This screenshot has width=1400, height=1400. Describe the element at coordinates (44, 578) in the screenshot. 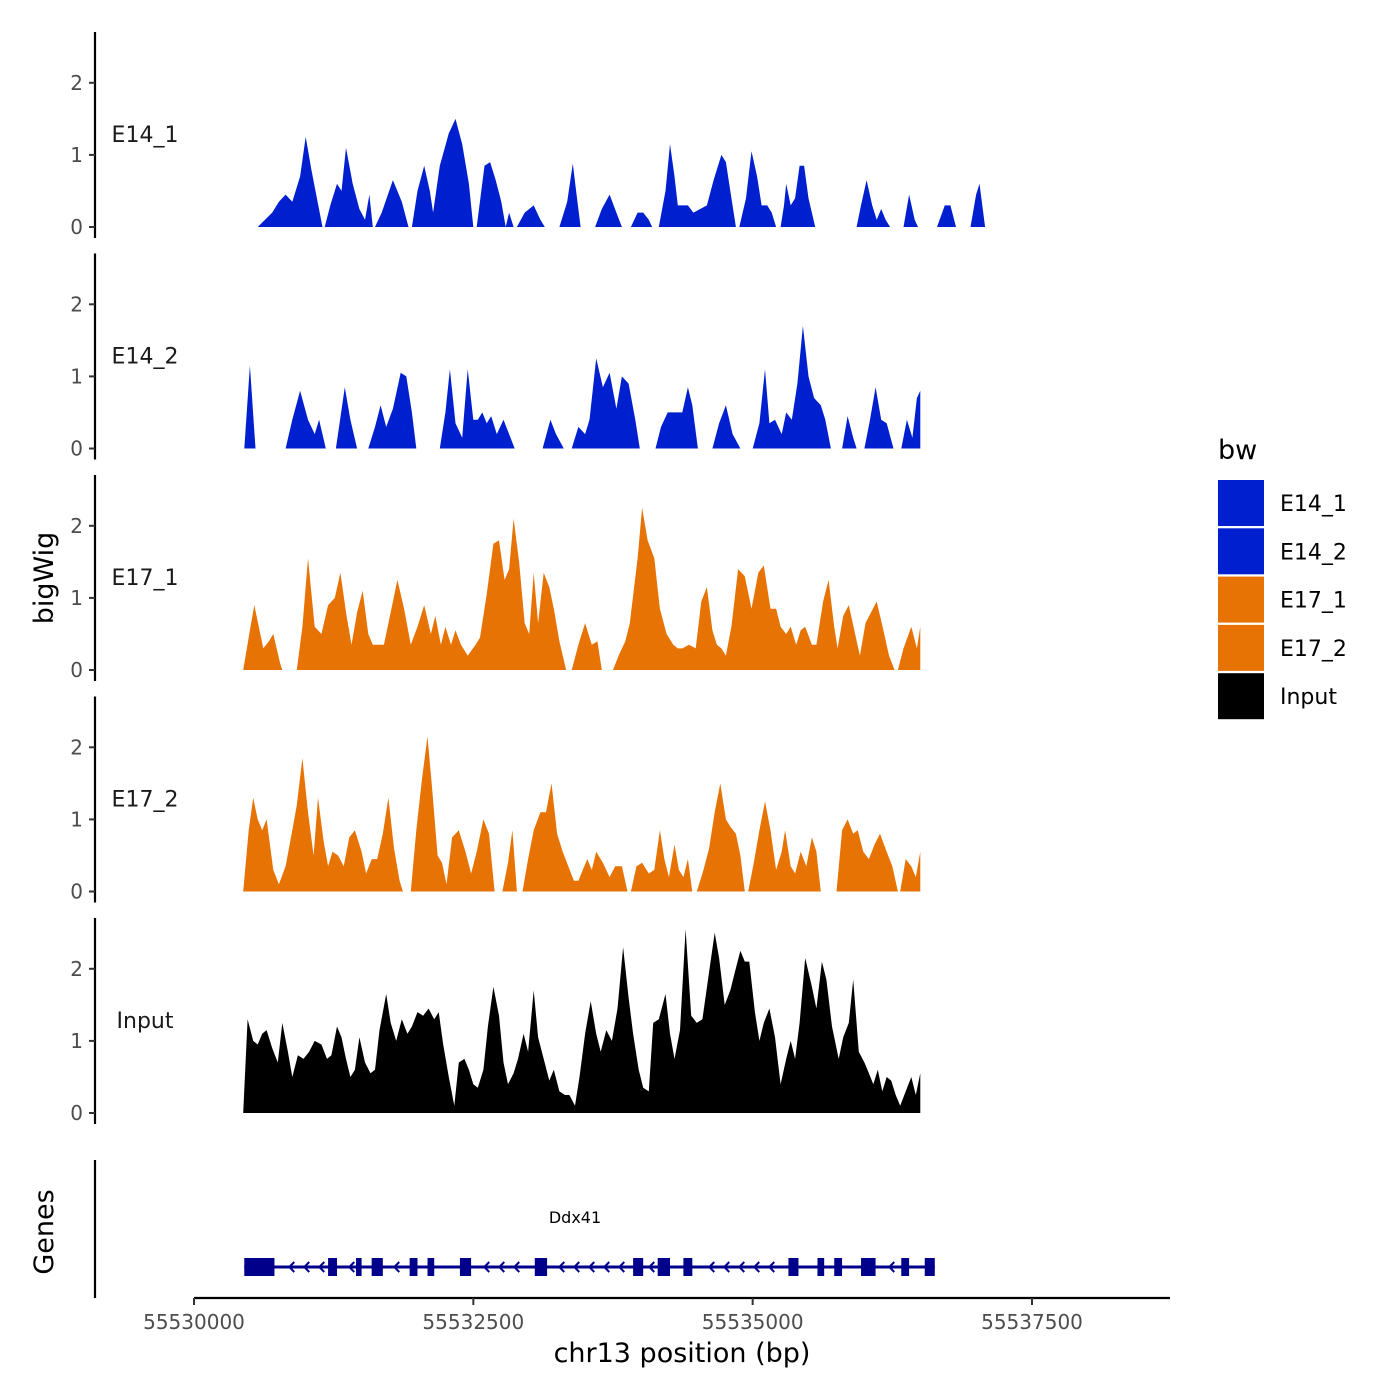

I see `y-axis-title: bigWig` at that location.